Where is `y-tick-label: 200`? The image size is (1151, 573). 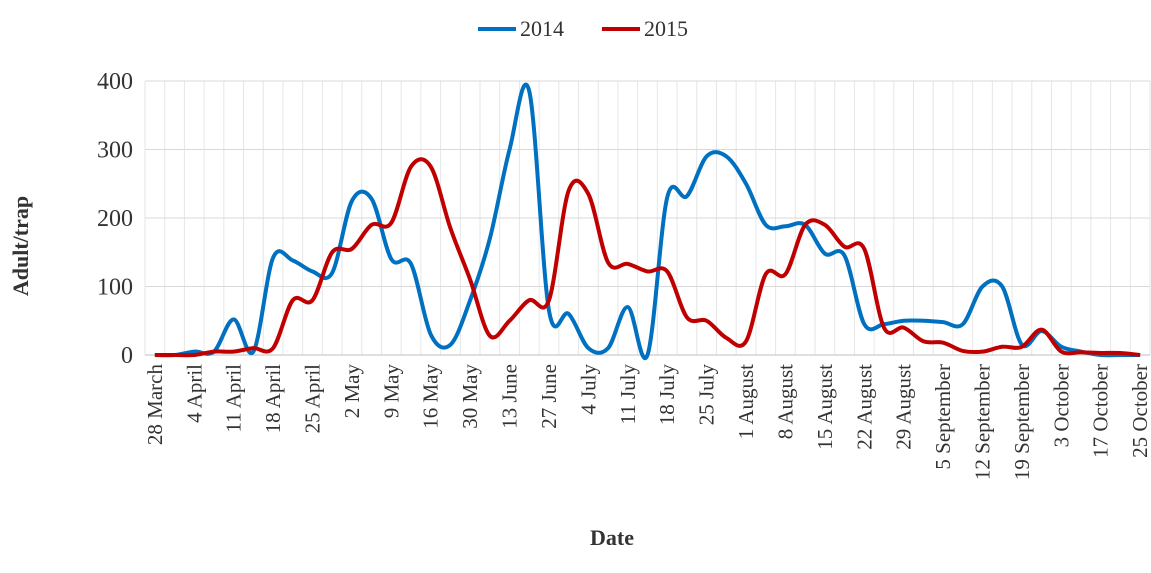 y-tick-label: 200 is located at coordinates (115, 219).